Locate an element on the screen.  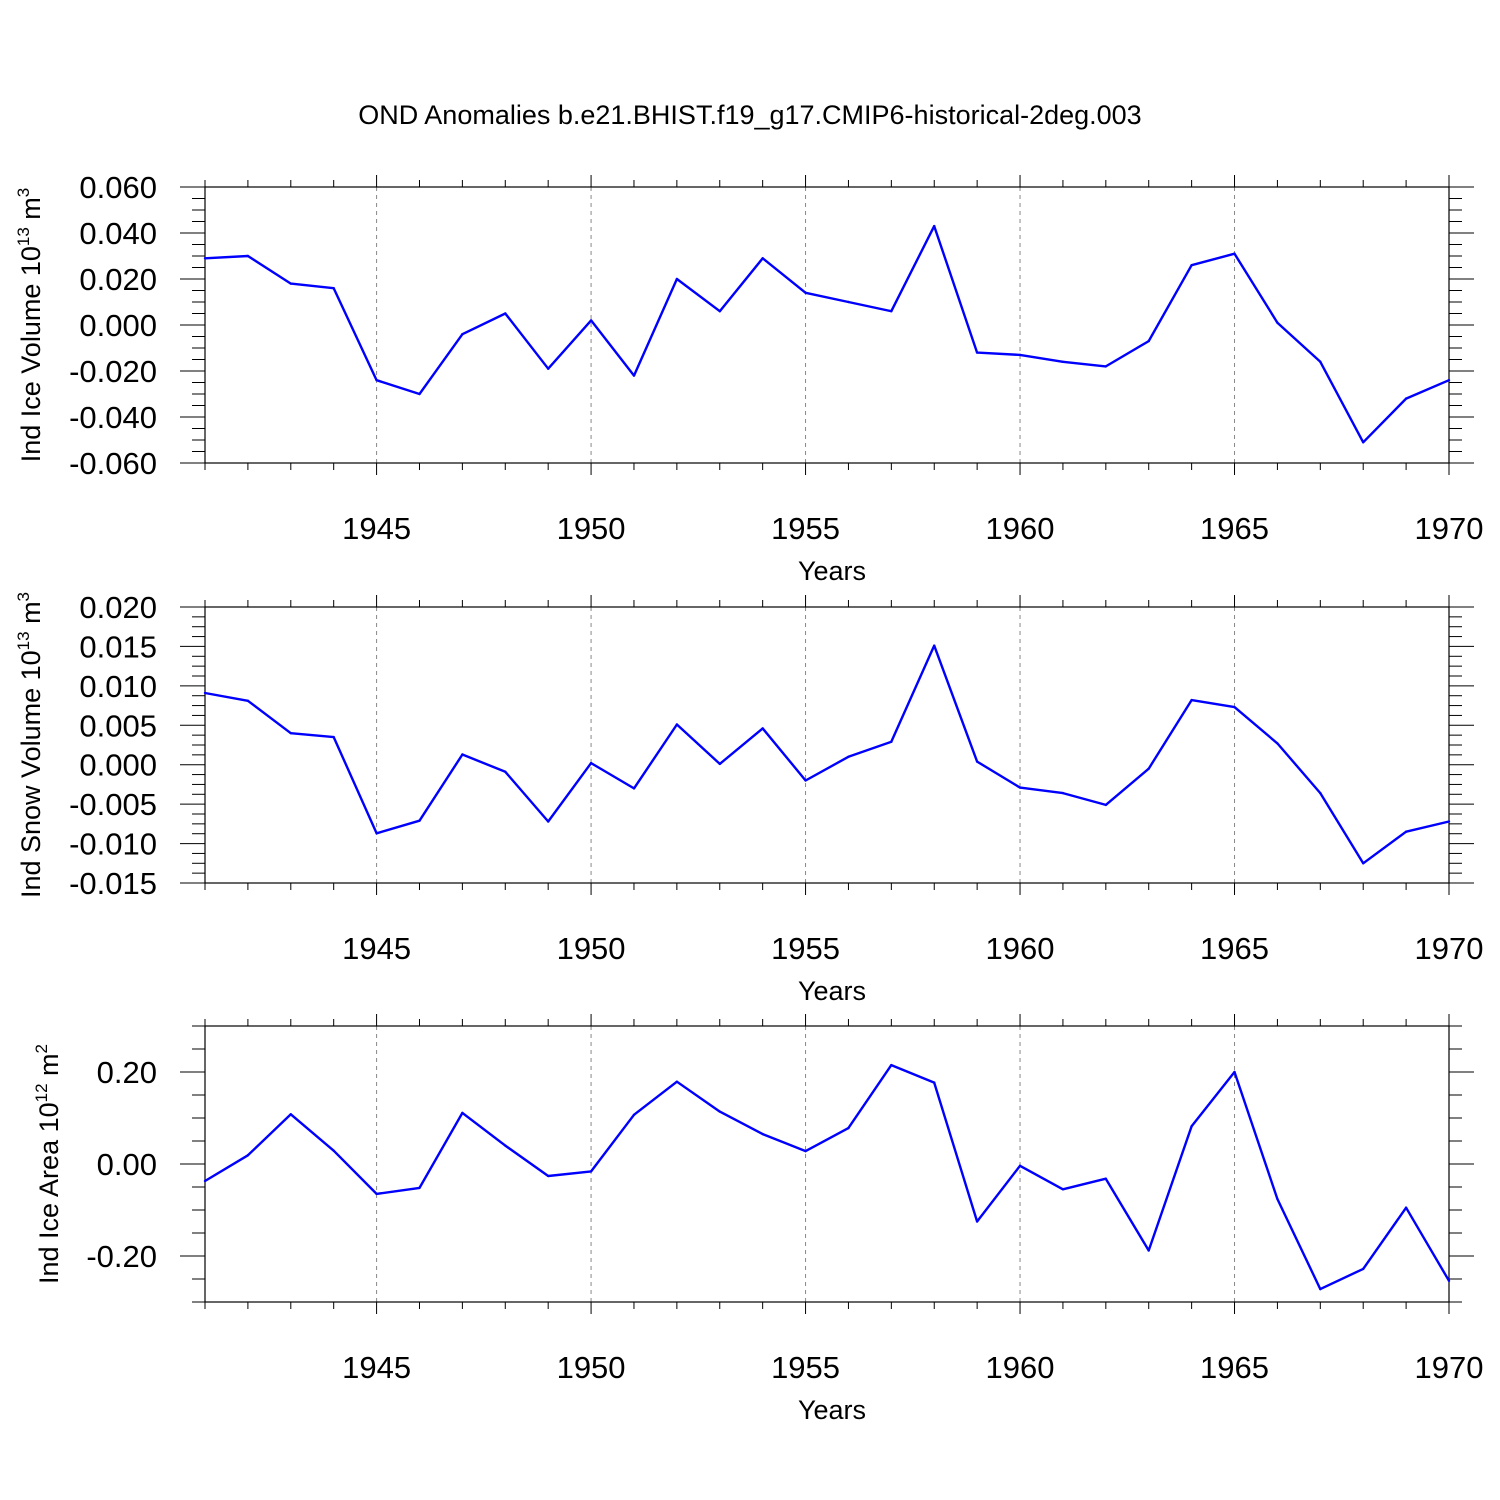
y-axis-label-superscript: 12 is located at coordinates (41, 1092).